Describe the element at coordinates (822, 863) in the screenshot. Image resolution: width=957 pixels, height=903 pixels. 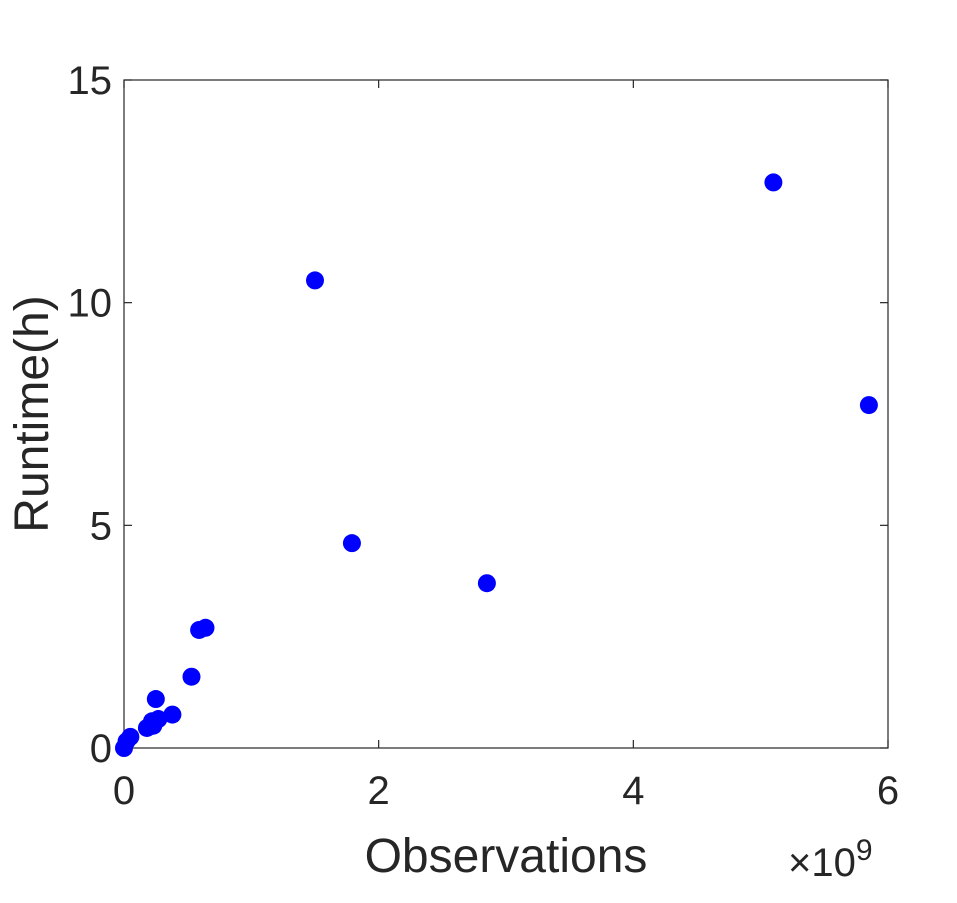
I see `x-exponent-prefix: ×10` at that location.